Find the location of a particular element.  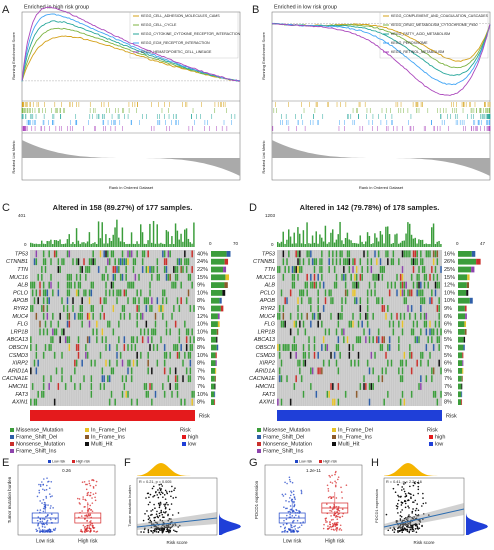

gene-name: CTNNB1 is located at coordinates (264, 262).